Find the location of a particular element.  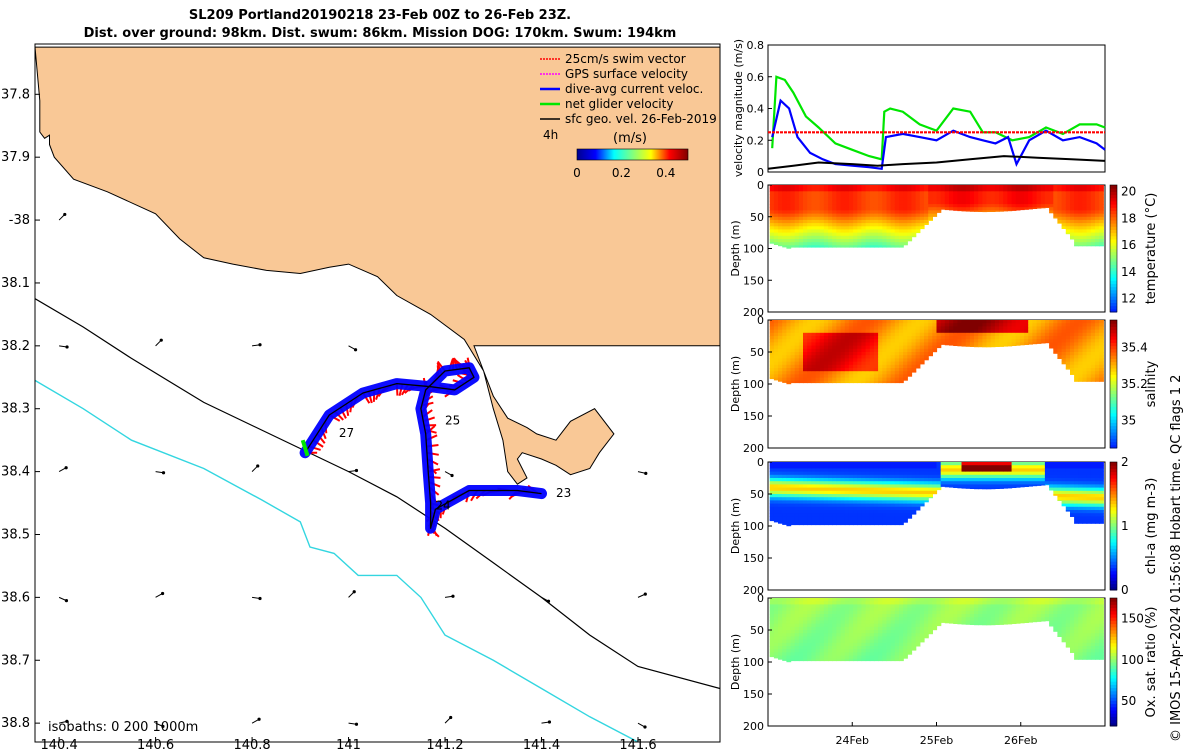

geo-velocity-arrowhead is located at coordinates (548, 601).